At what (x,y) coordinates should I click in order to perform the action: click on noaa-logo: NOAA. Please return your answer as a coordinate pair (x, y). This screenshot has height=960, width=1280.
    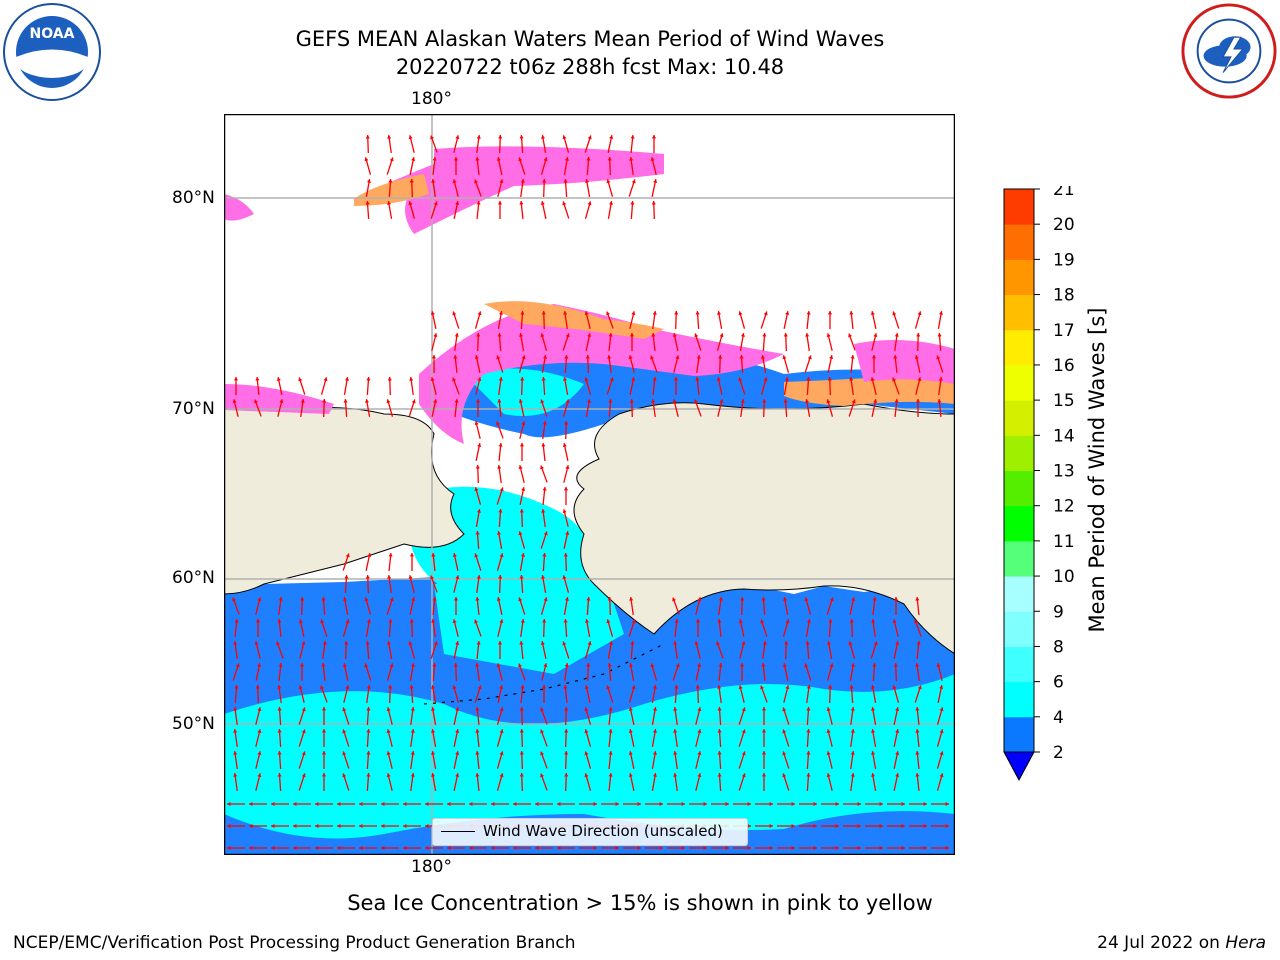
    Looking at the image, I should click on (52, 52).